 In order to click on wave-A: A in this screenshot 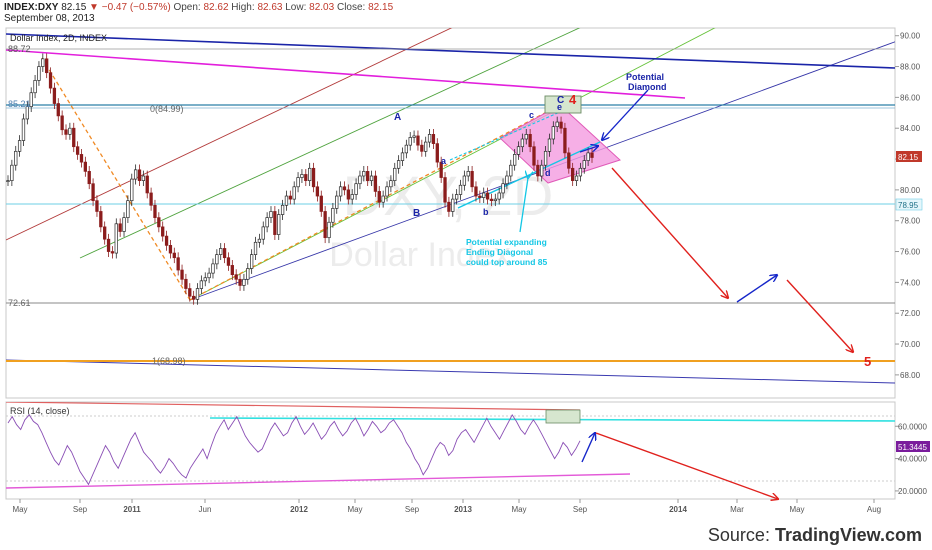, I will do `click(397, 117)`.